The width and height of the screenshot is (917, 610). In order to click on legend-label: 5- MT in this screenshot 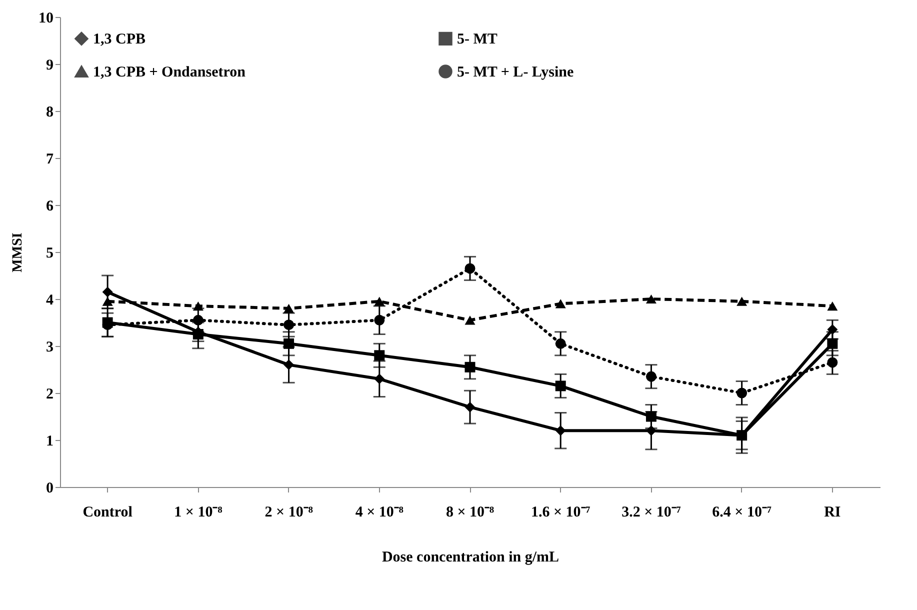, I will do `click(477, 40)`.